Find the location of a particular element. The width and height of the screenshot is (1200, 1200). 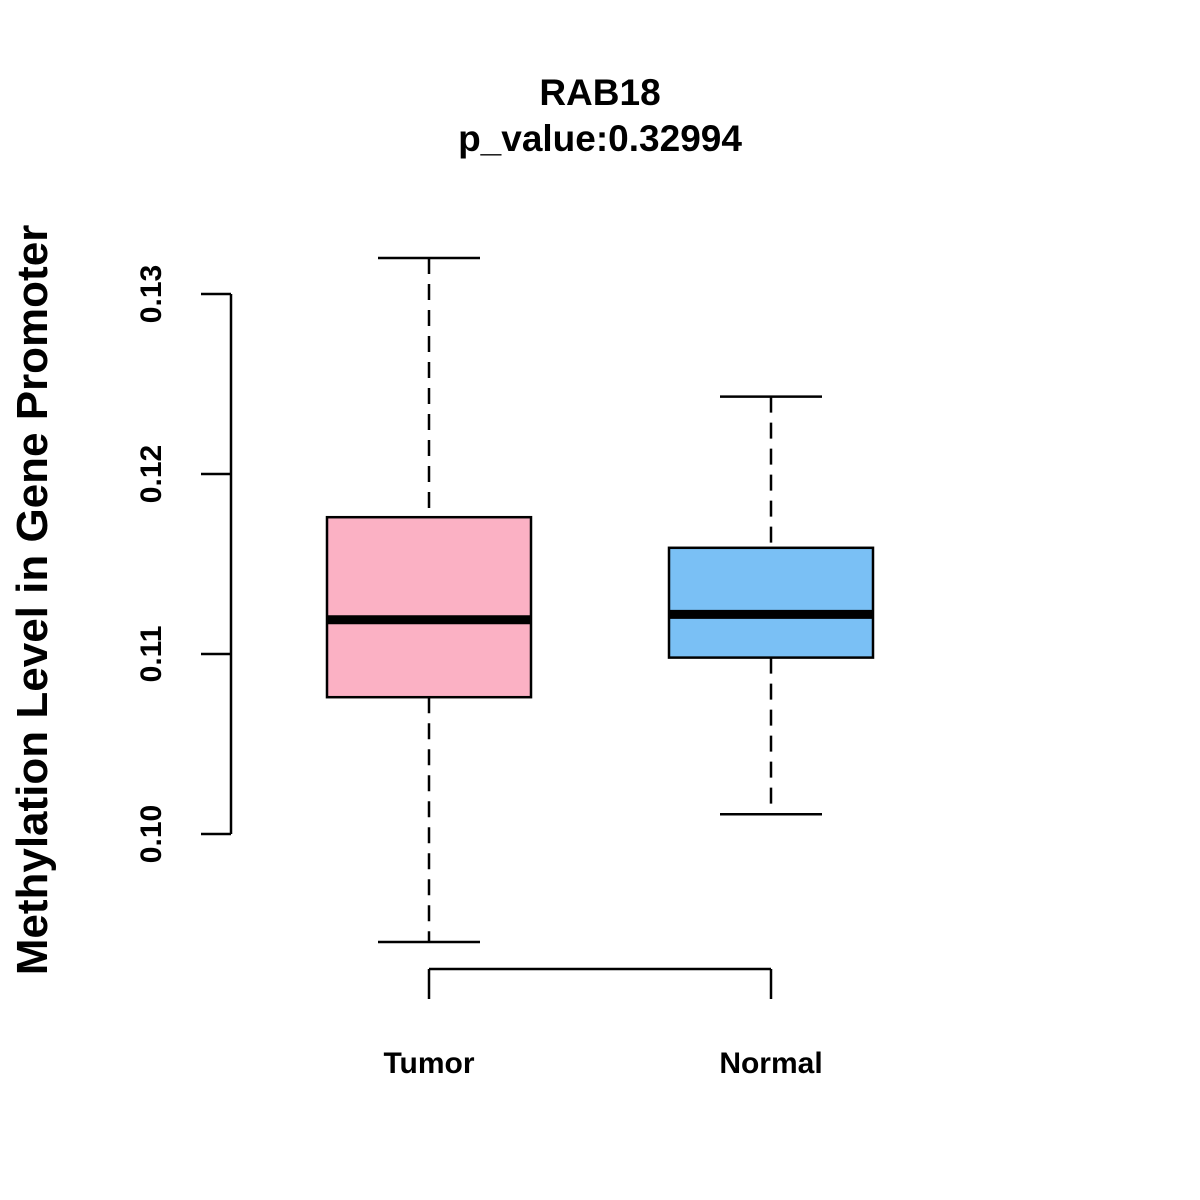

y-axis-label: Methylation Level in Gene Promoter is located at coordinates (32, 600).